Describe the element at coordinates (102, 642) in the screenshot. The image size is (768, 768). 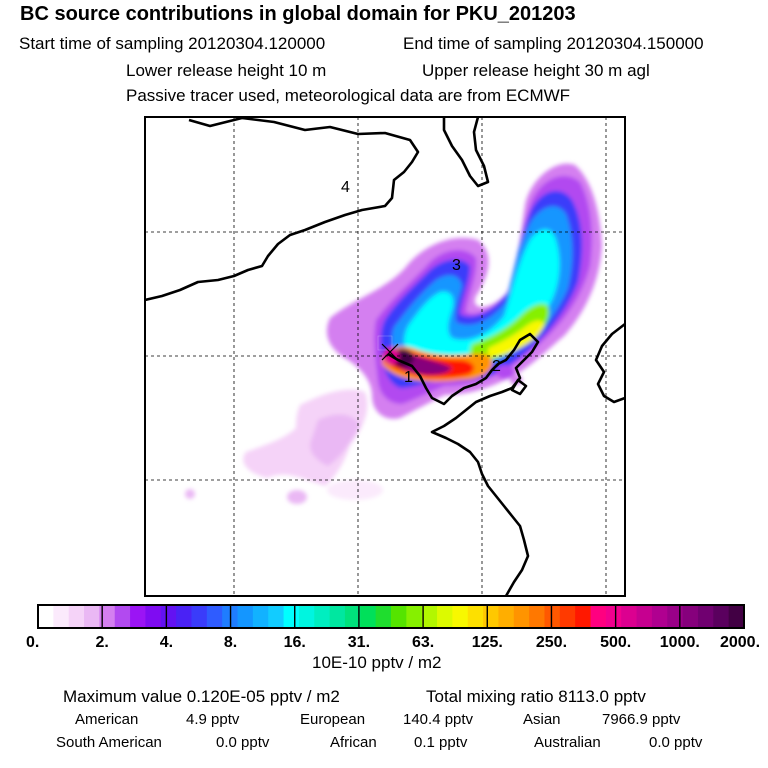
I see `colorbar-tick-label: 2.` at that location.